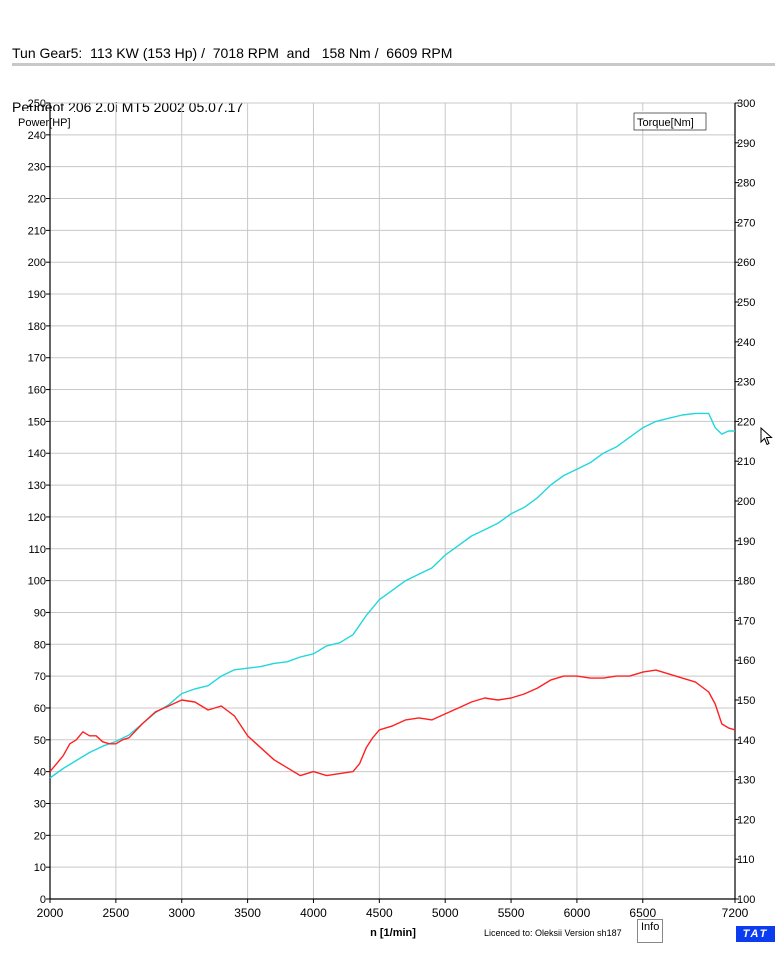 This screenshot has width=775, height=957. I want to click on y-tick-label: 20, so click(40, 836).